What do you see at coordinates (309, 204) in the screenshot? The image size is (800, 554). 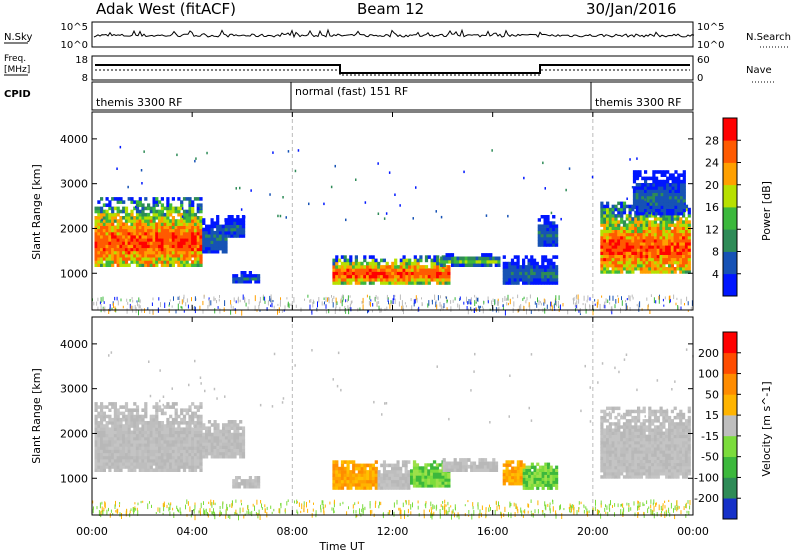 I see `scatter-dot` at bounding box center [309, 204].